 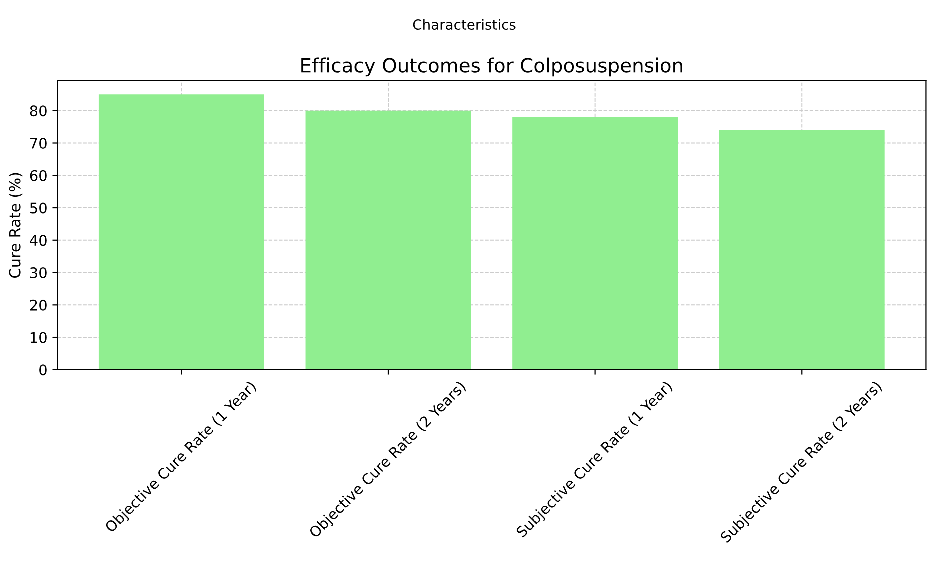 What do you see at coordinates (38, 273) in the screenshot?
I see `y-tick-label: 30` at bounding box center [38, 273].